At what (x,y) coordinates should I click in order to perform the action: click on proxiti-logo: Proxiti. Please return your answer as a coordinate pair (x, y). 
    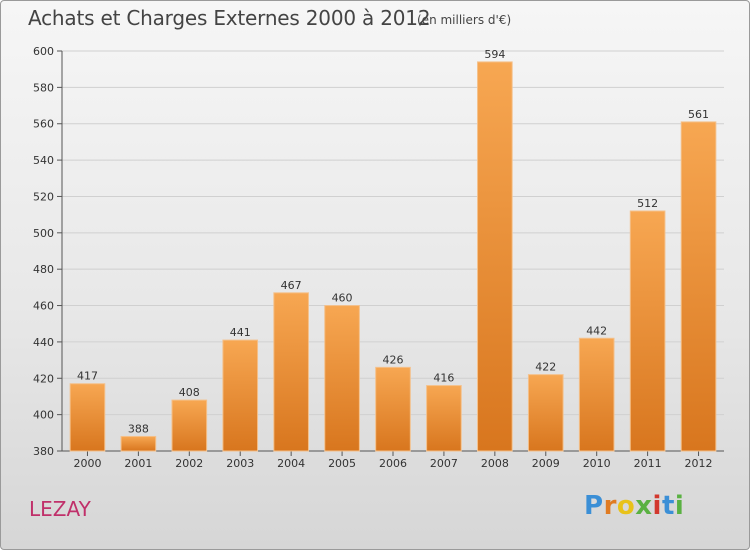
    Looking at the image, I should click on (634, 506).